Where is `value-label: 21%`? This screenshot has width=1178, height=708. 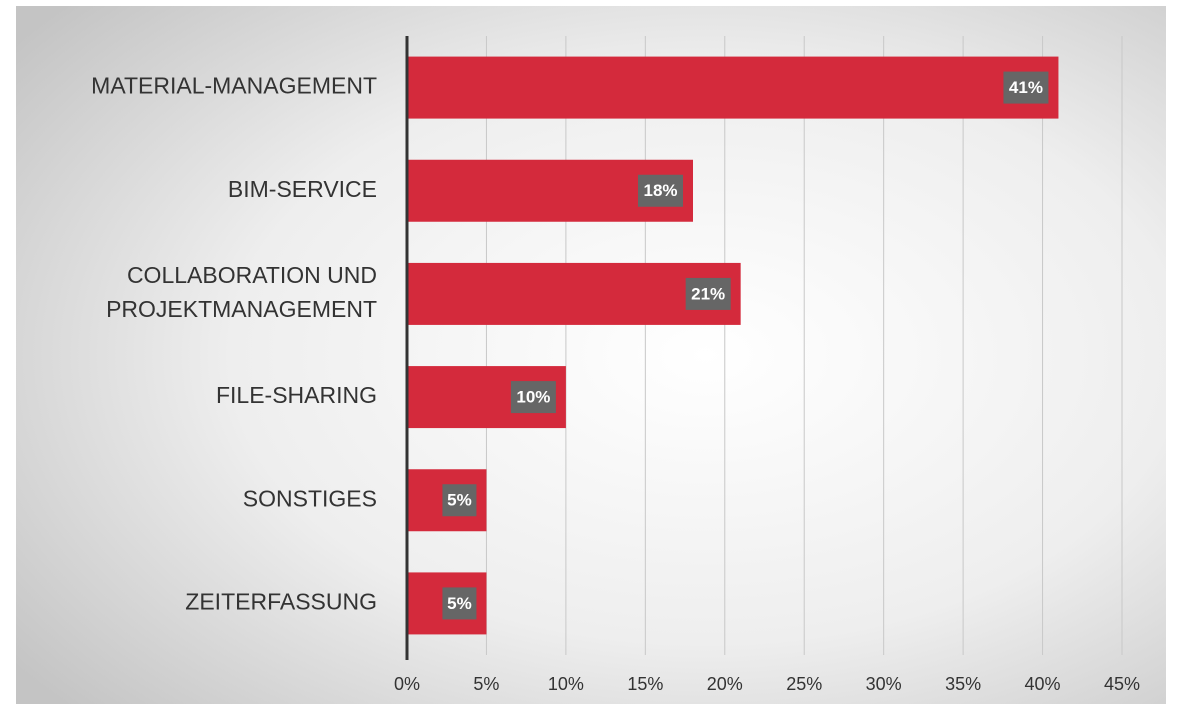
value-label: 21% is located at coordinates (708, 293).